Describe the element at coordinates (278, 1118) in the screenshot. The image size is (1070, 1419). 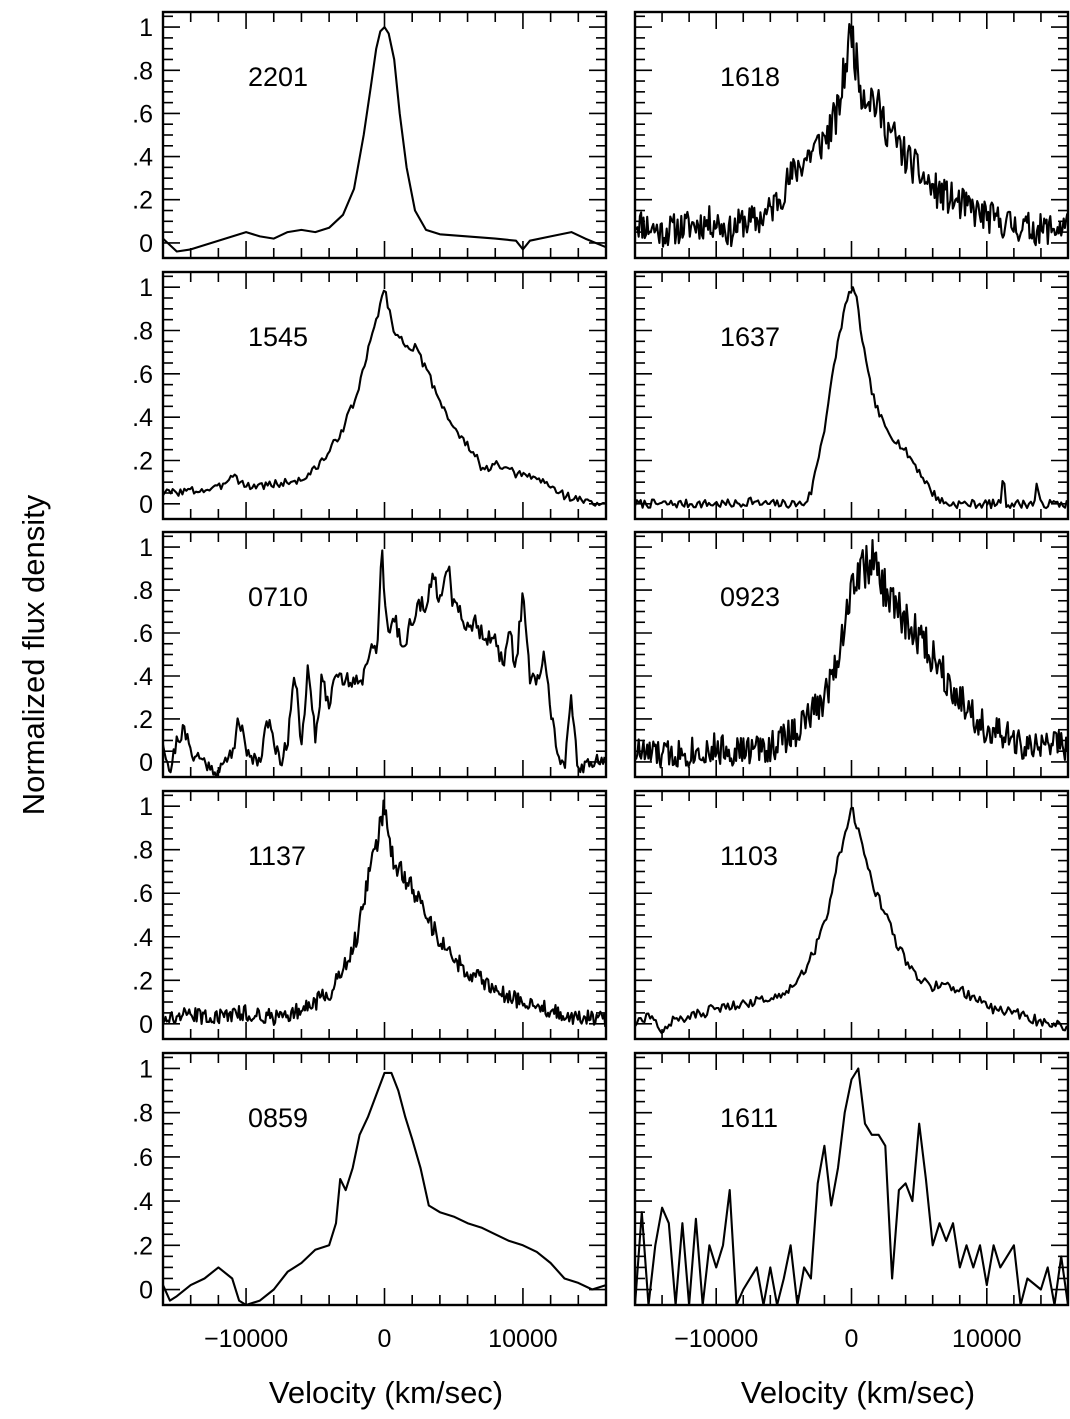
I see `panel-label: 0859` at that location.